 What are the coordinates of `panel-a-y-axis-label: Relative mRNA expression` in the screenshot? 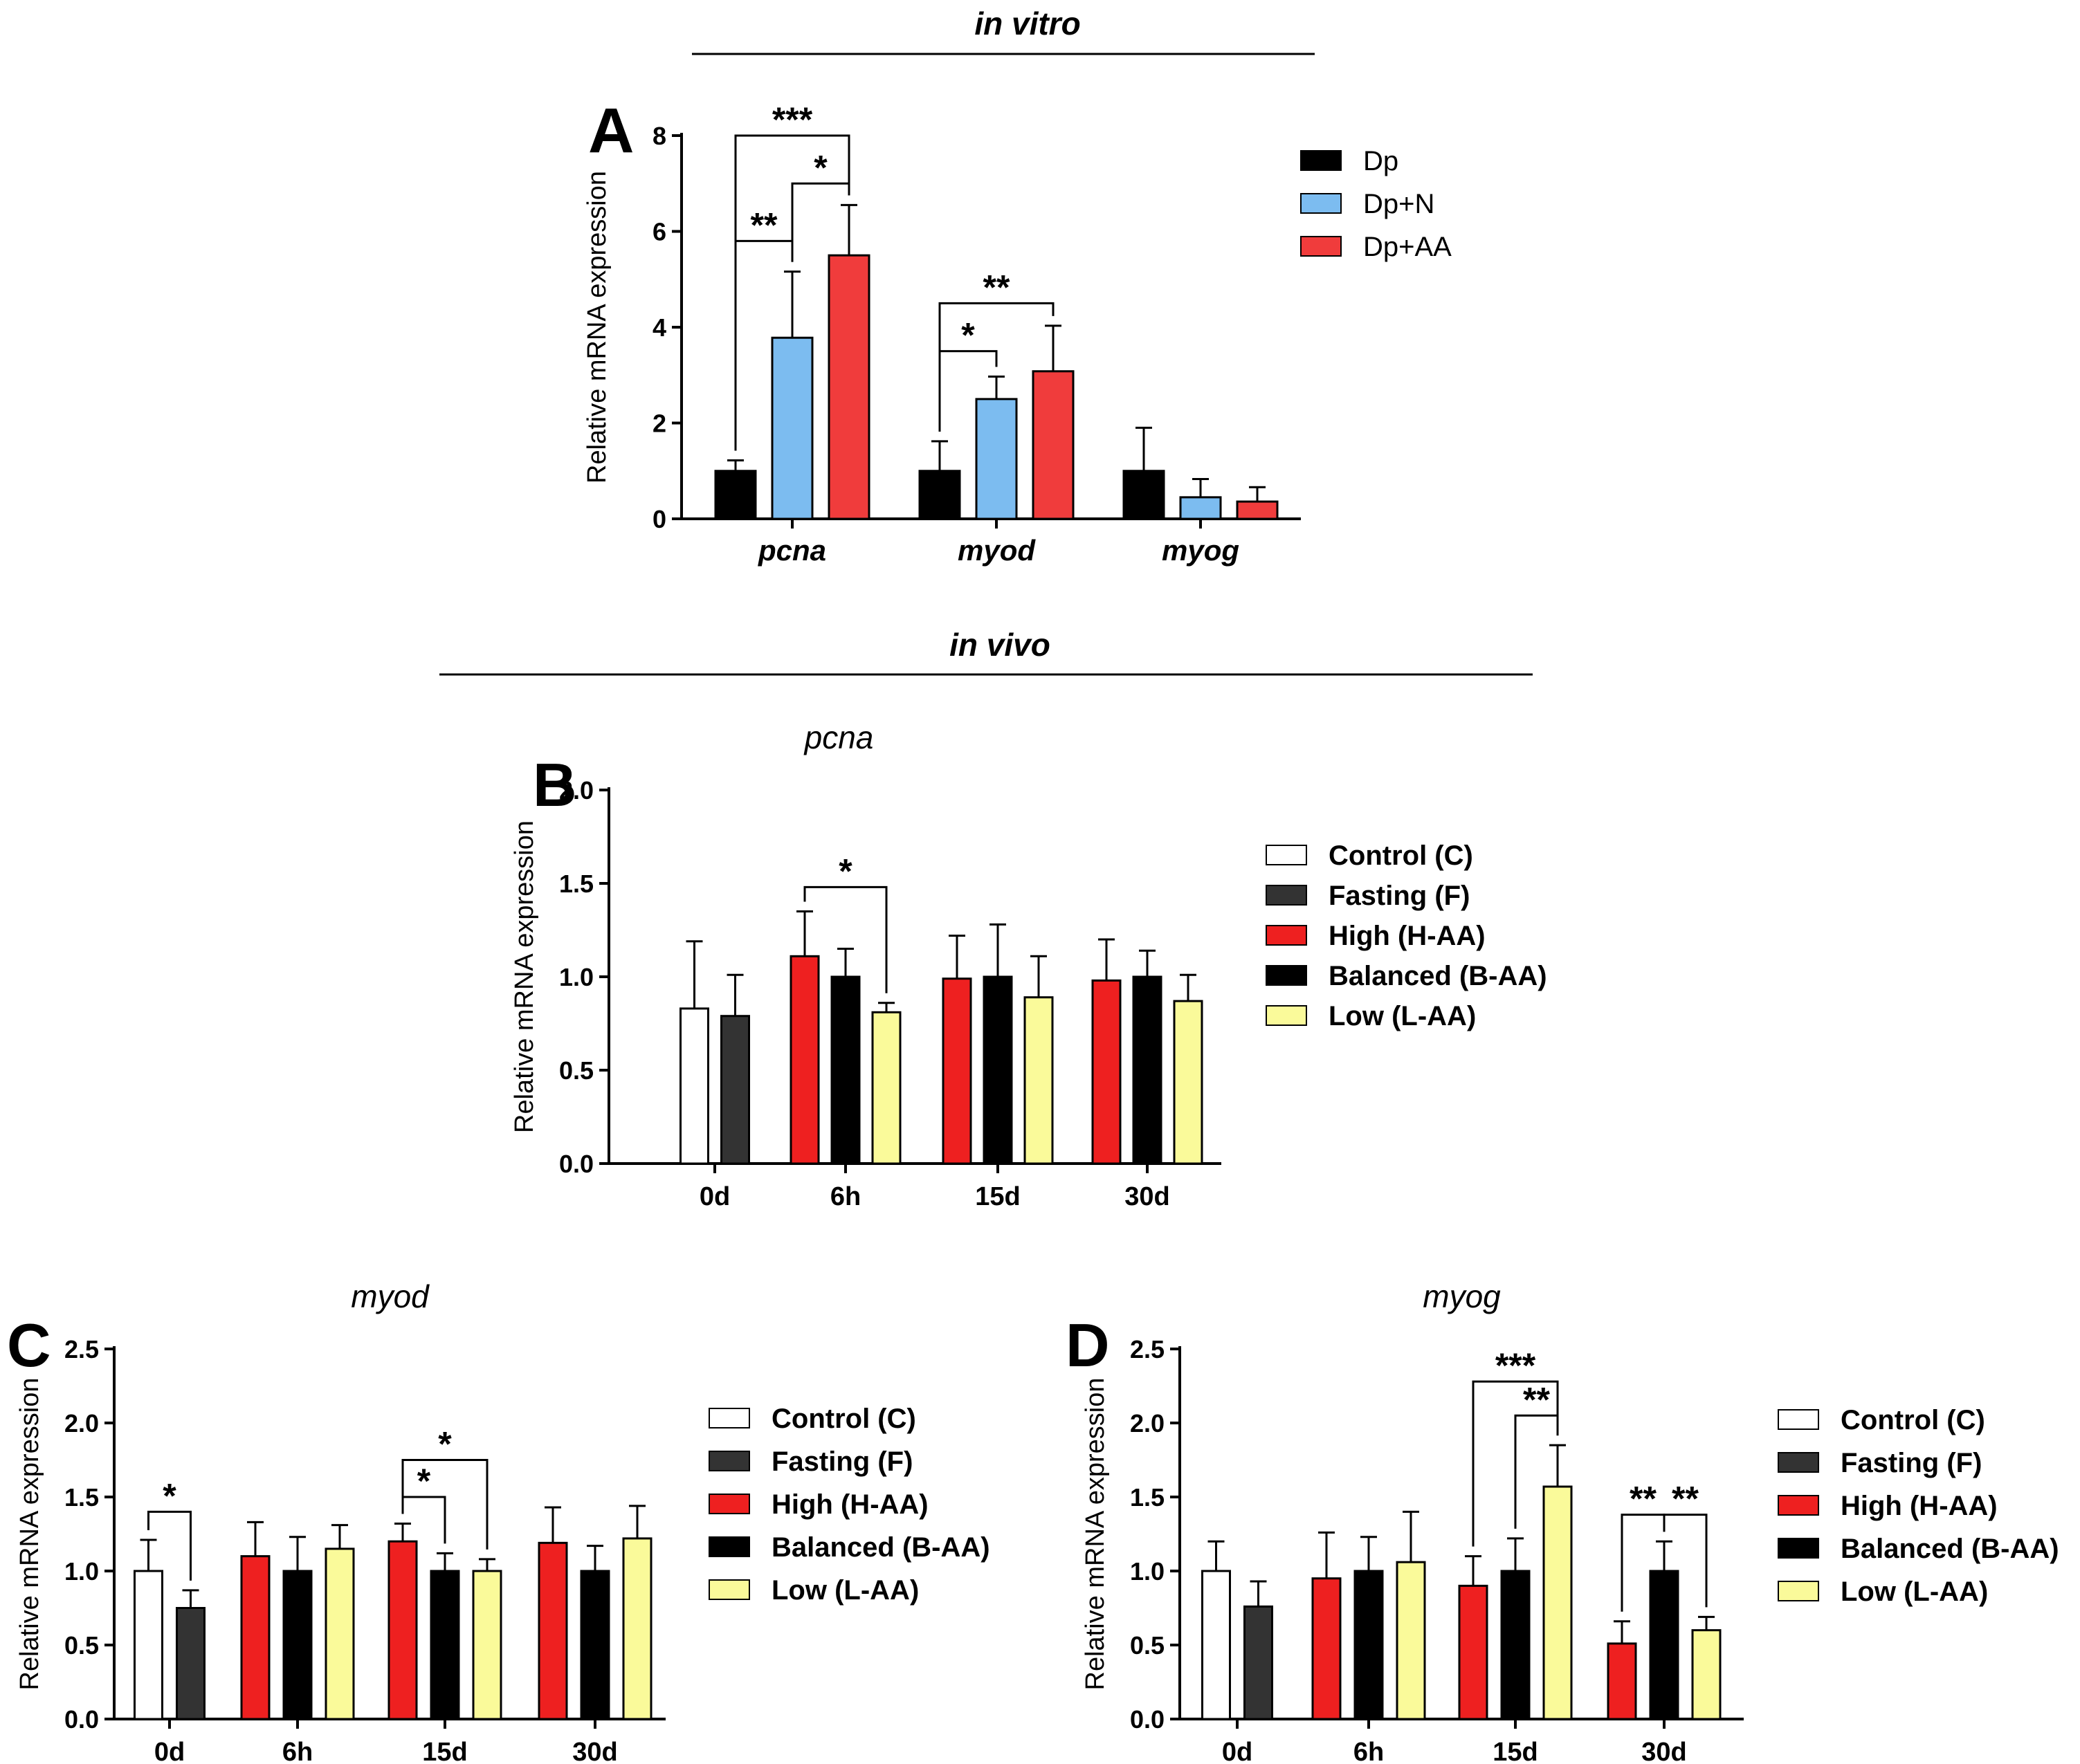 It's located at (597, 327).